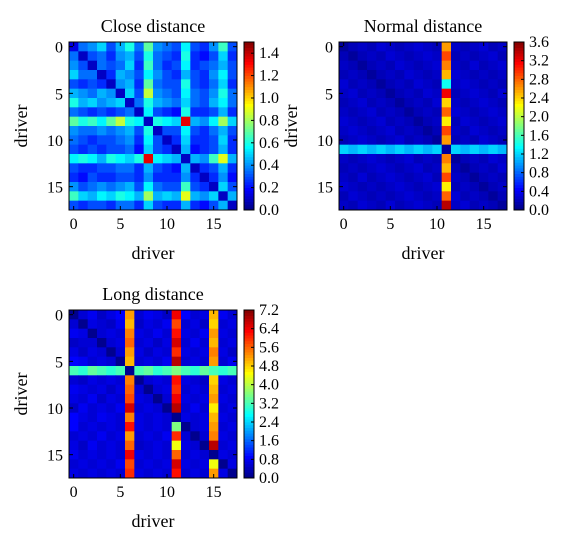  What do you see at coordinates (249, 126) in the screenshot?
I see `close-distance-colorbar-frame` at bounding box center [249, 126].